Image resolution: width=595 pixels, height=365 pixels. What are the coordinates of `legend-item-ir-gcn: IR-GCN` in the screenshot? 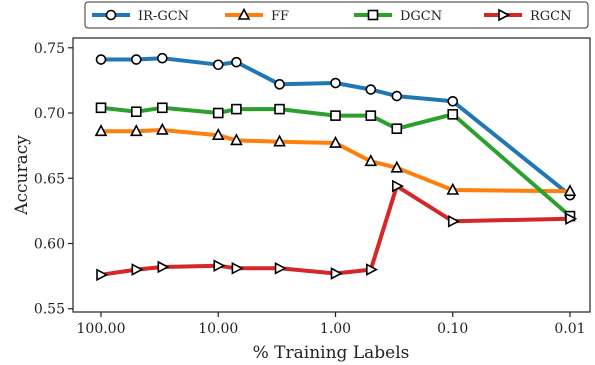 It's located at (140, 16).